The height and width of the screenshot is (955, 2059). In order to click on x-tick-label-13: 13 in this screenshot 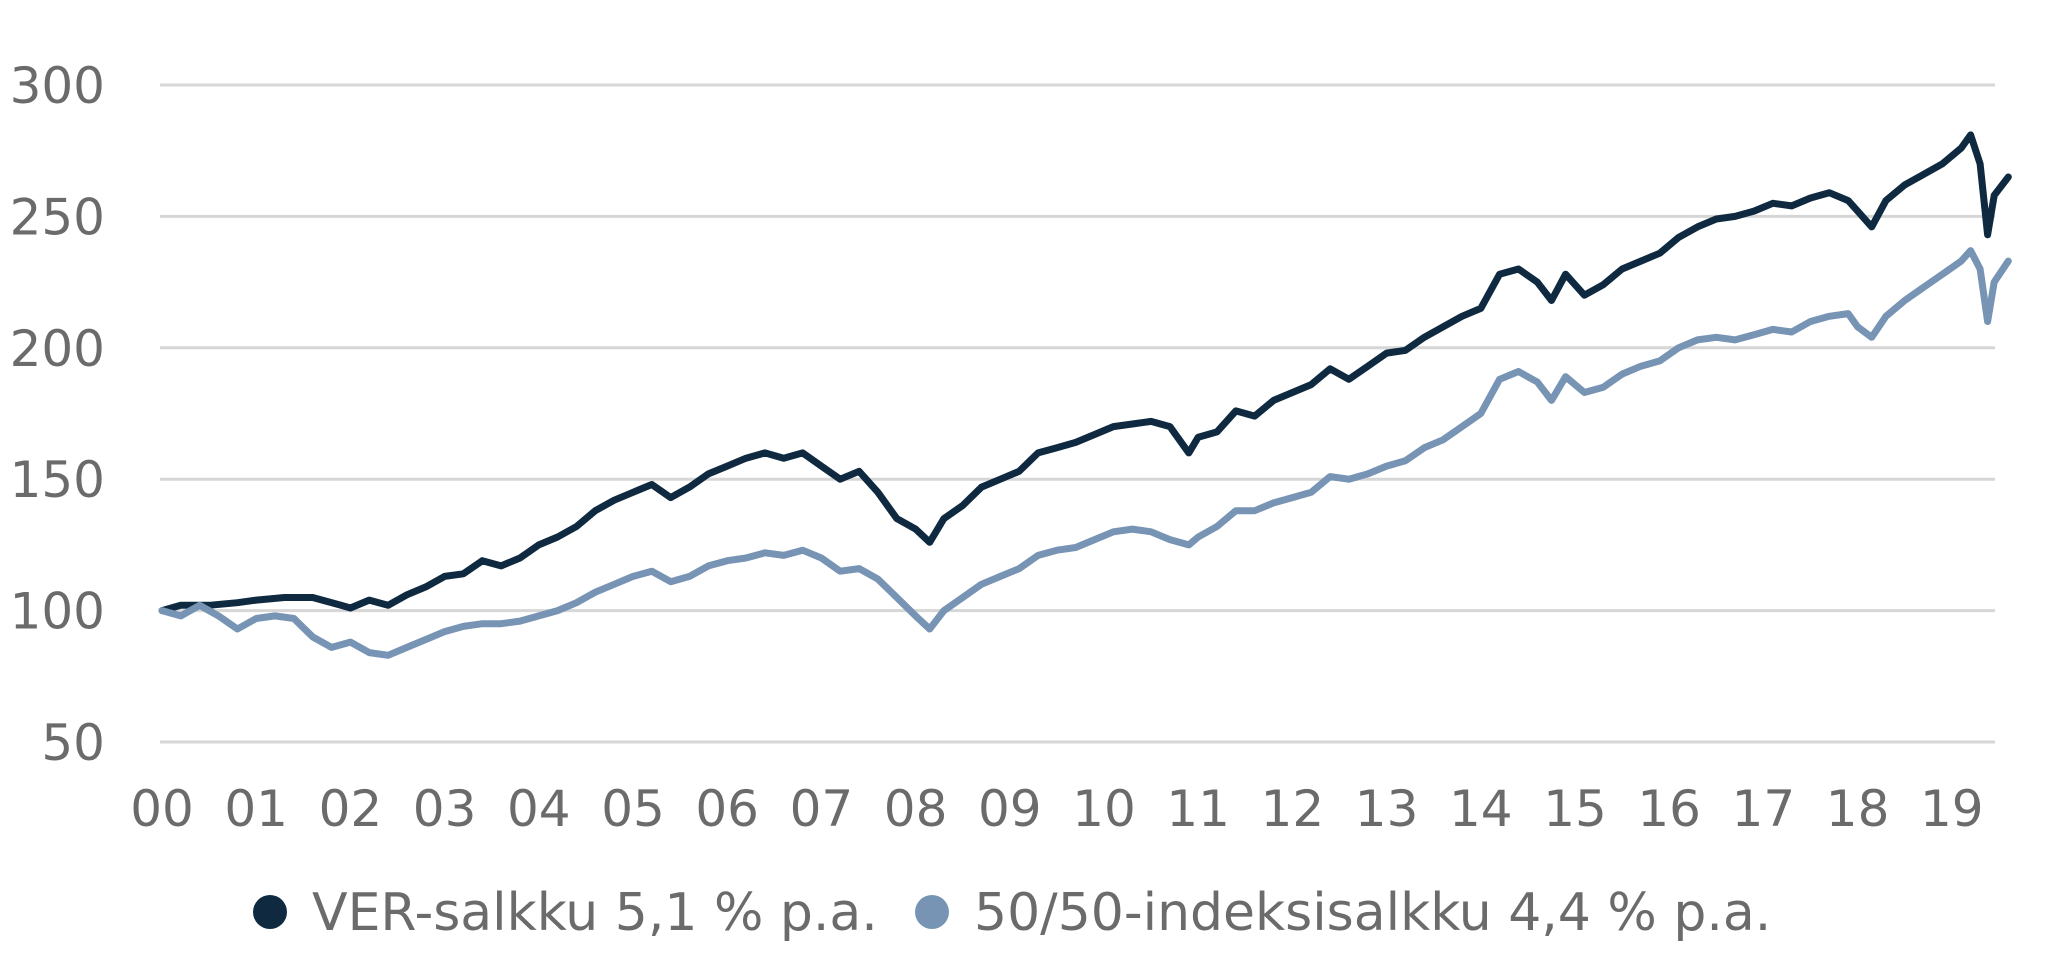, I will do `click(1387, 809)`.